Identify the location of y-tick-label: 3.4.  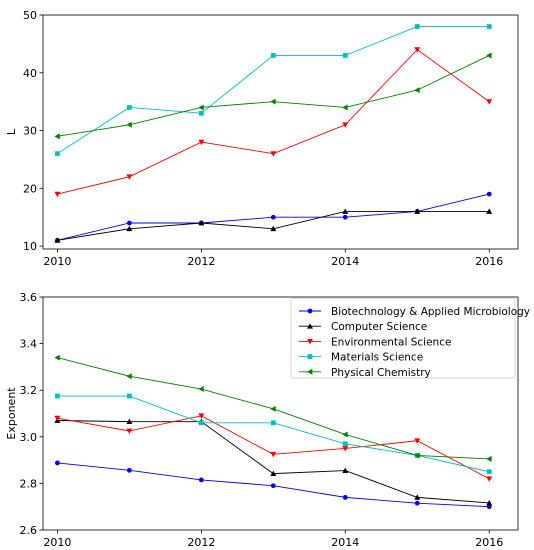
(29, 344).